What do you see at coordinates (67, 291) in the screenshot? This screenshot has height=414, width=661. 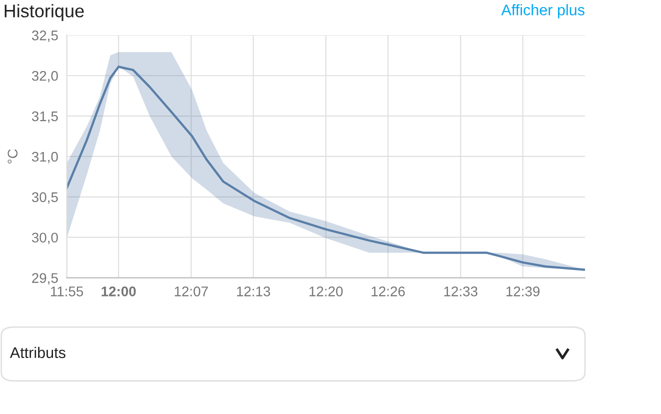 I see `x-tick-label: 11:55` at bounding box center [67, 291].